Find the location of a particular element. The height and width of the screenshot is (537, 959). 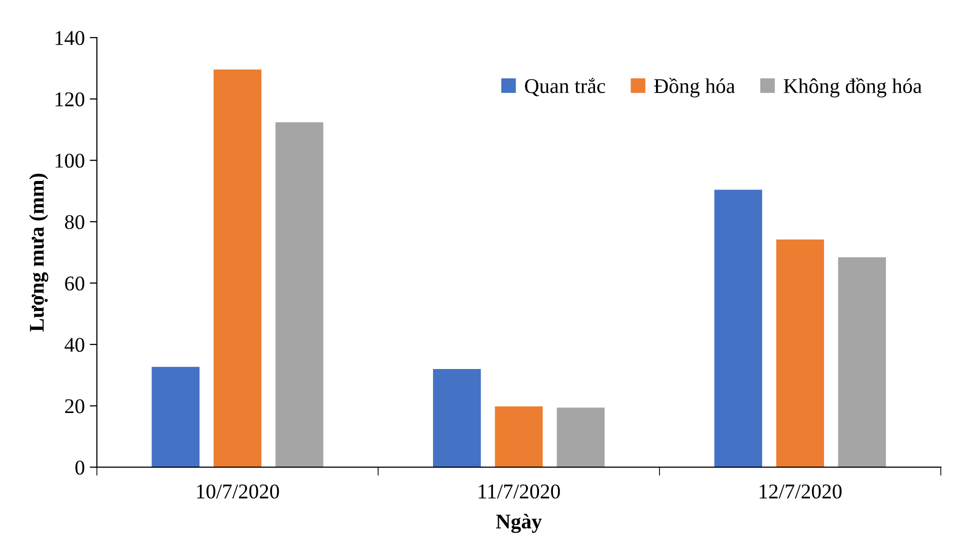

y-tick-label: 0 is located at coordinates (79, 467).